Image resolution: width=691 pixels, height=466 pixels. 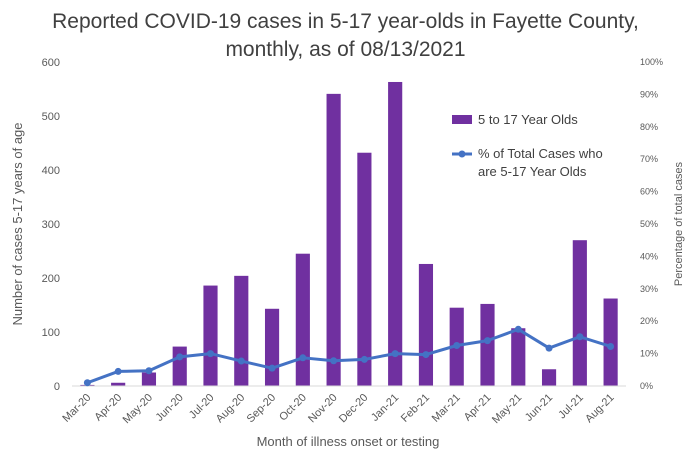 What do you see at coordinates (649, 127) in the screenshot?
I see `y2-tick-label: 80%` at bounding box center [649, 127].